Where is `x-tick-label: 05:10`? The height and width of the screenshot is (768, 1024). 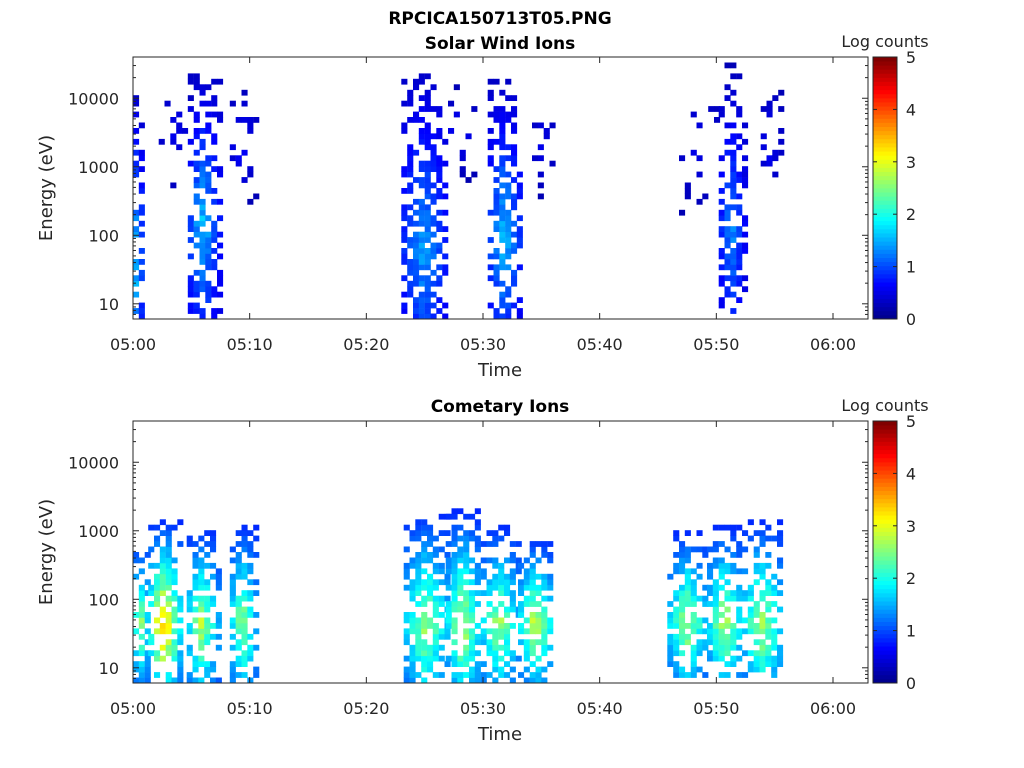 x-tick-label: 05:10 is located at coordinates (250, 344).